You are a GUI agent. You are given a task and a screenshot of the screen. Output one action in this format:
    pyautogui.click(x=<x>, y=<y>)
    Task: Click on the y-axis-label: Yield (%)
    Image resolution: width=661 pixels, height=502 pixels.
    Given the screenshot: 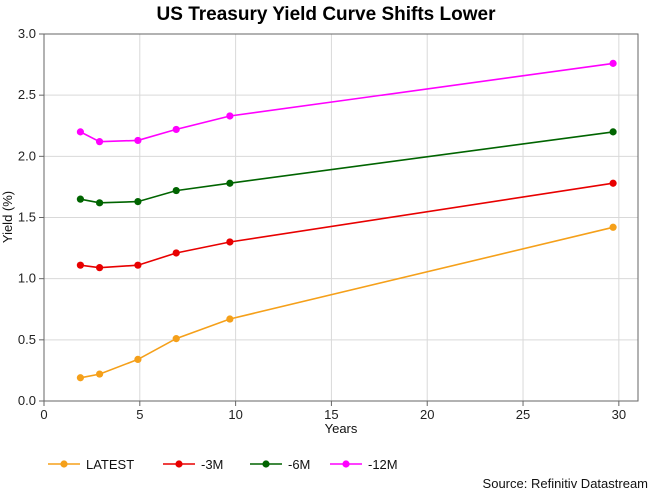 What is the action you would take?
    pyautogui.click(x=7, y=217)
    